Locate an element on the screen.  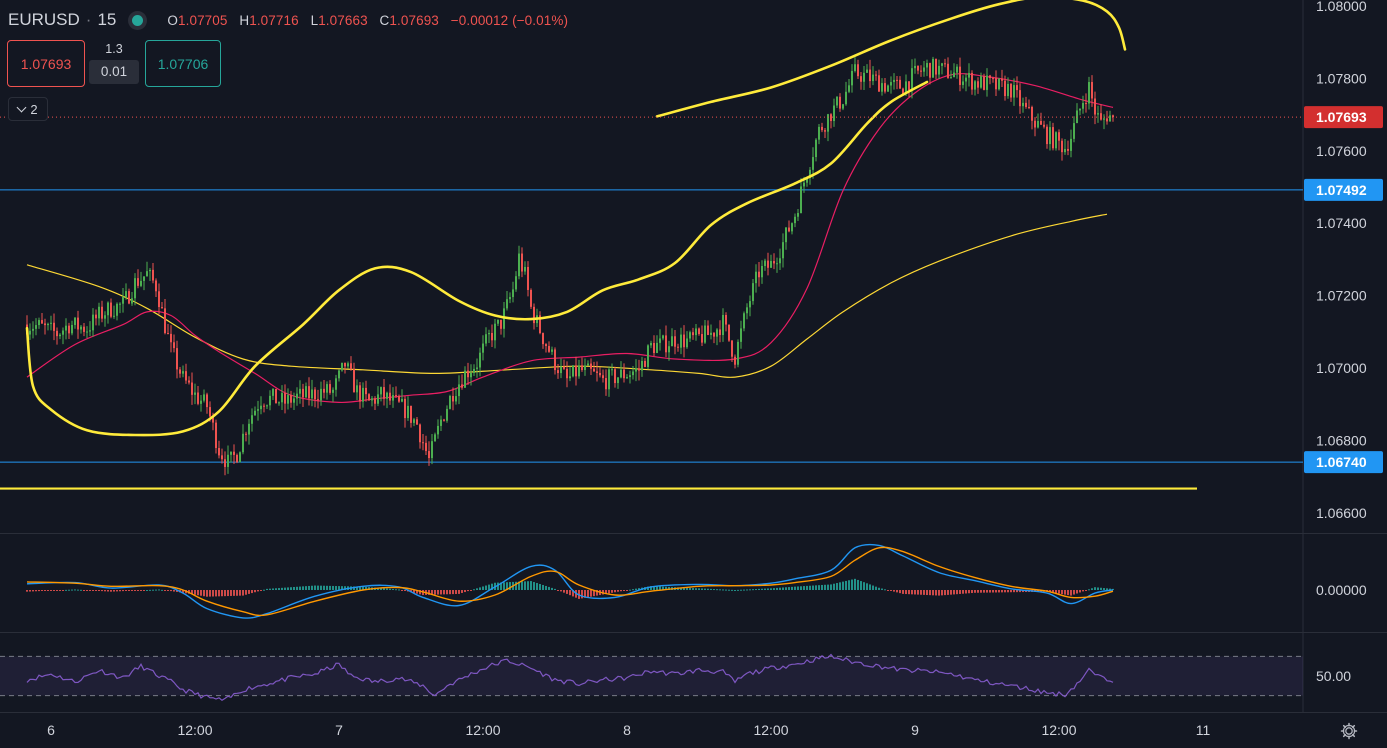
buy-button: 1.07706 is located at coordinates (183, 63).